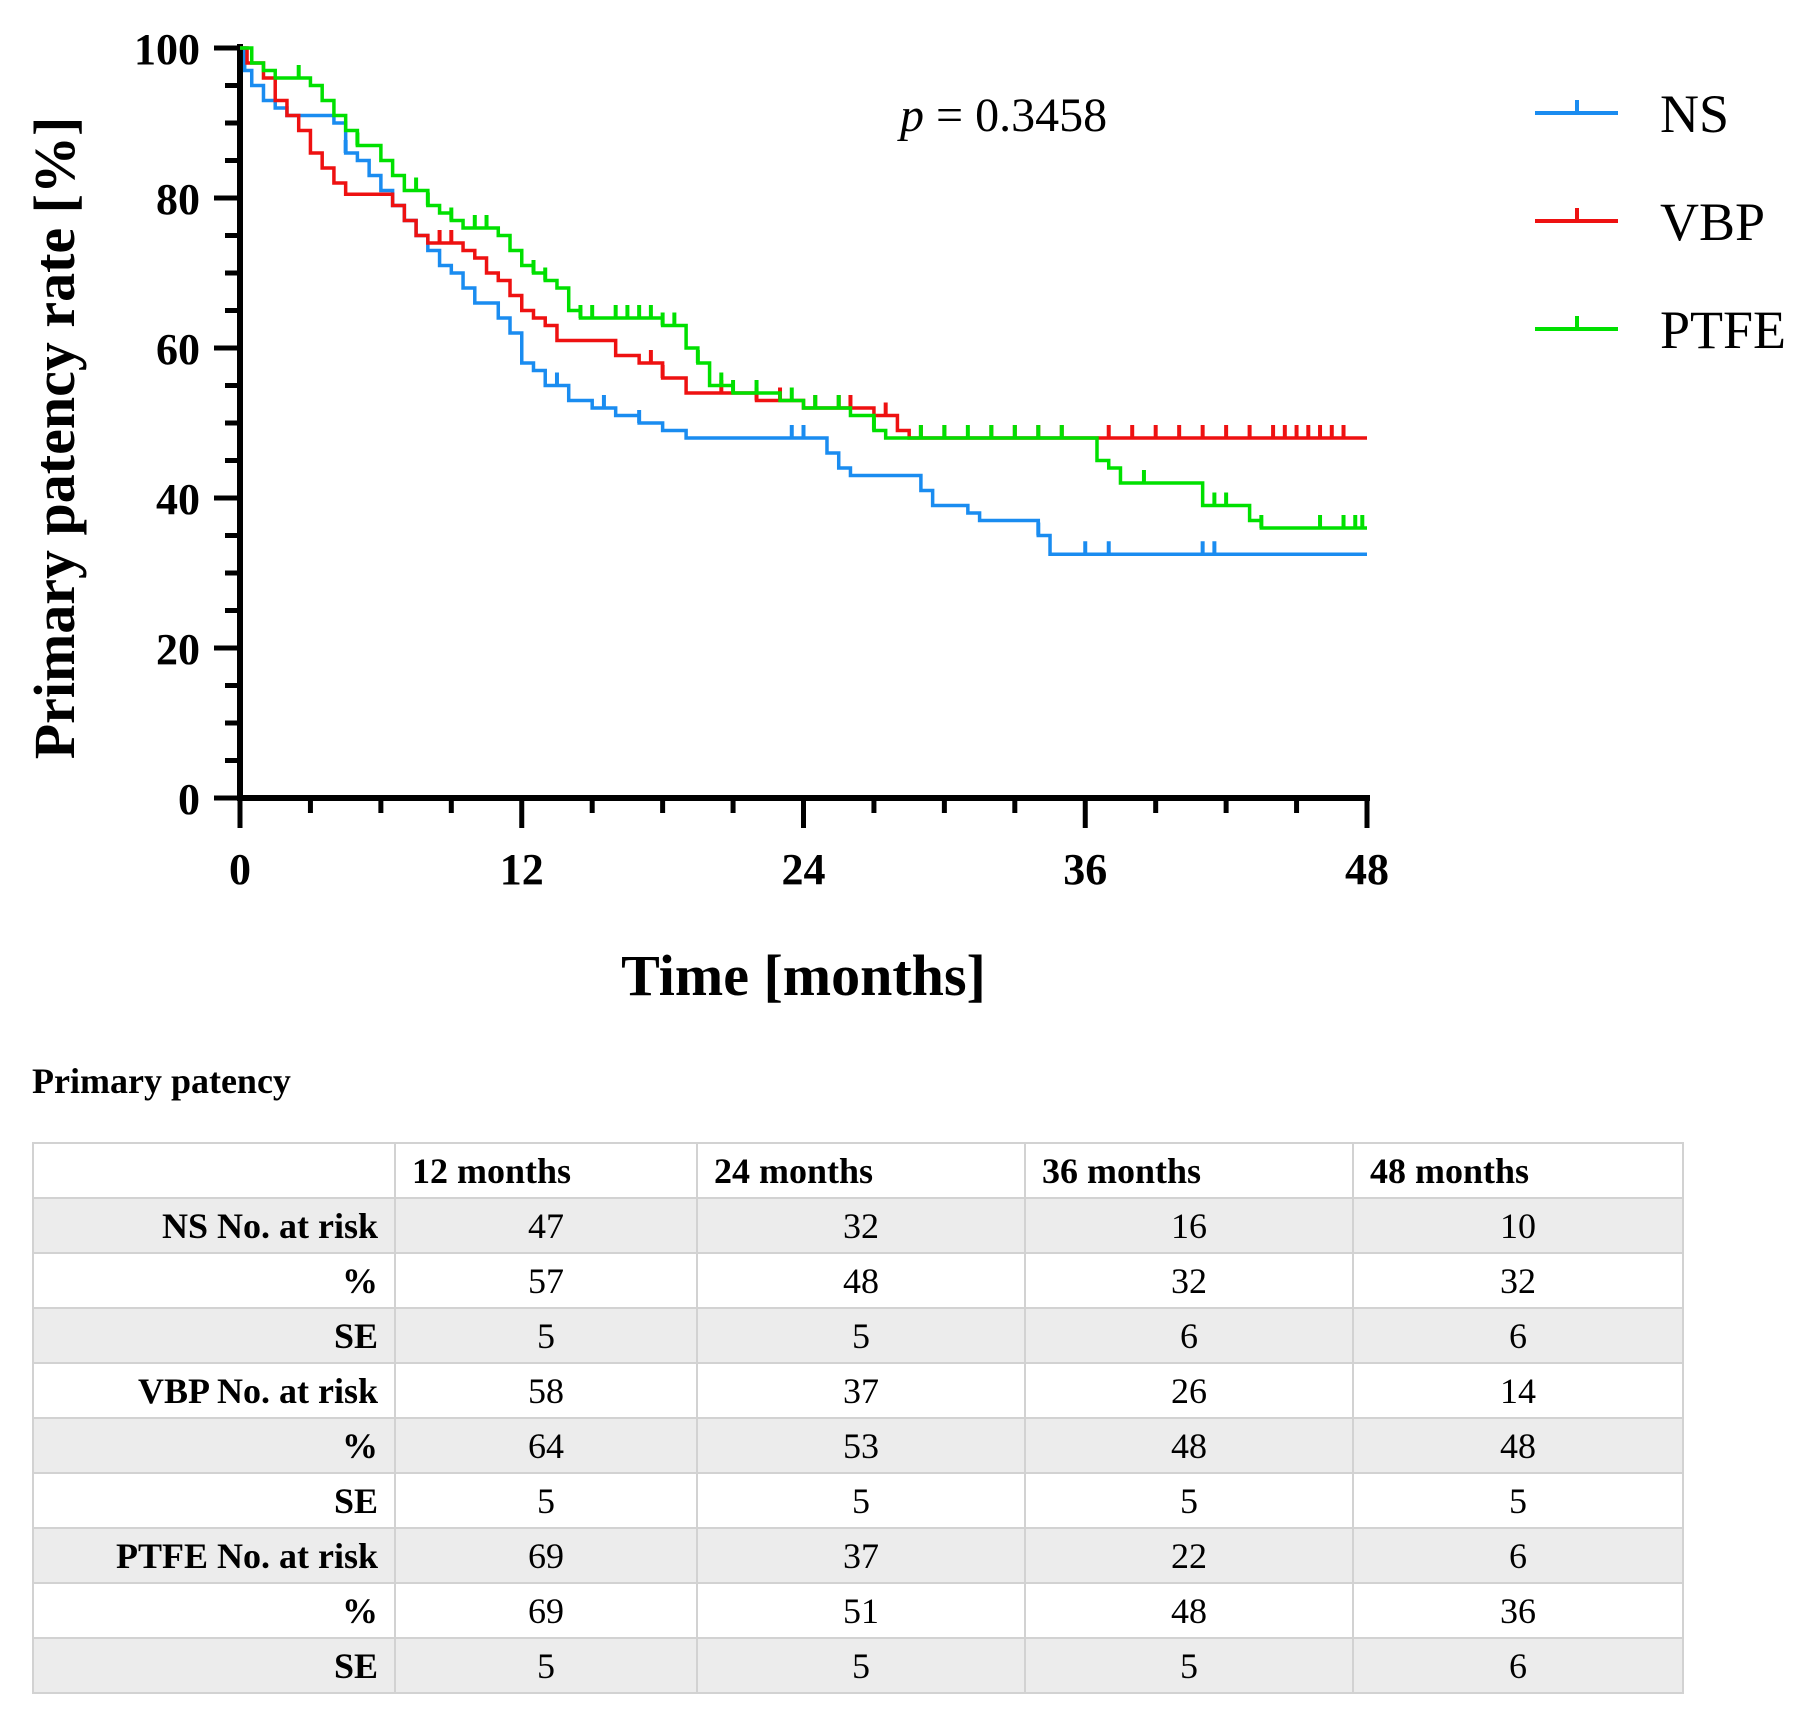 The height and width of the screenshot is (1721, 1817). What do you see at coordinates (861, 1610) in the screenshot?
I see `table-cell: 51` at bounding box center [861, 1610].